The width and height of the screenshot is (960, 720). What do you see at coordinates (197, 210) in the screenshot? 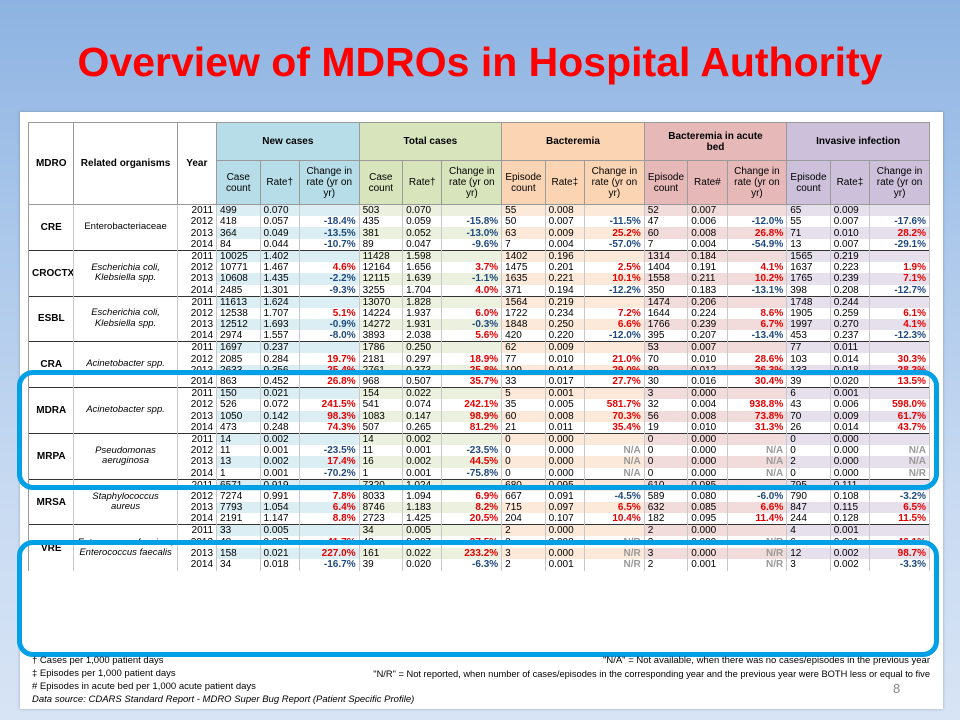
I see `year-cell: 2011` at bounding box center [197, 210].